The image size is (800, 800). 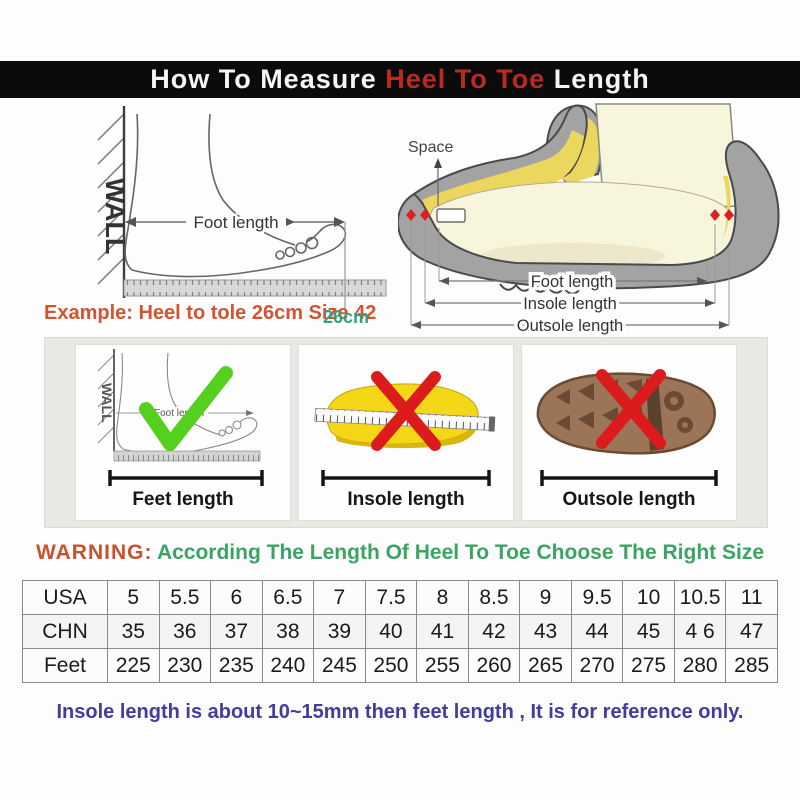 What do you see at coordinates (107, 403) in the screenshot?
I see `mini-wall-label: WALL` at bounding box center [107, 403].